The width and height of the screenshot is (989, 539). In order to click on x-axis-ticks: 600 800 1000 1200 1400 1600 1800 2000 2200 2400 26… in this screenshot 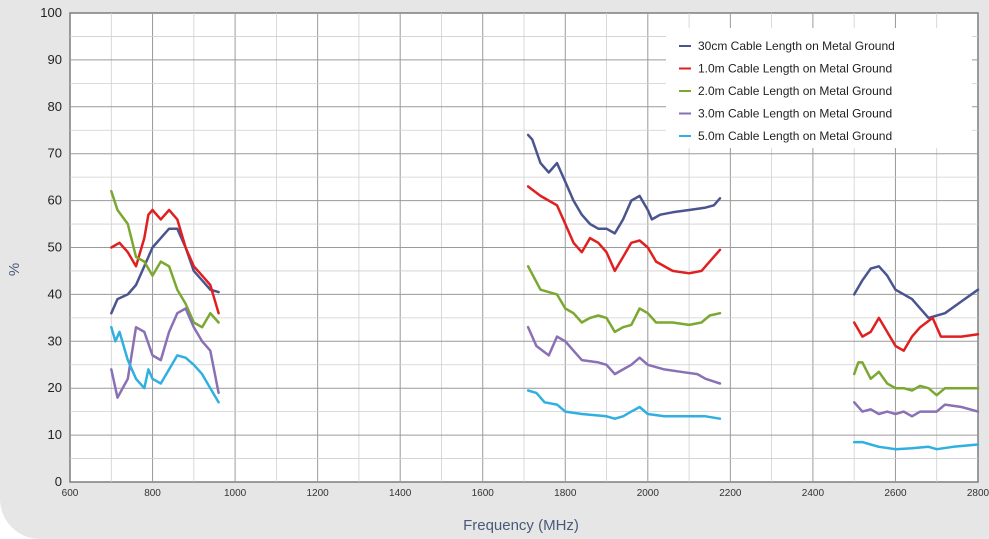, I will do `click(525, 493)`.